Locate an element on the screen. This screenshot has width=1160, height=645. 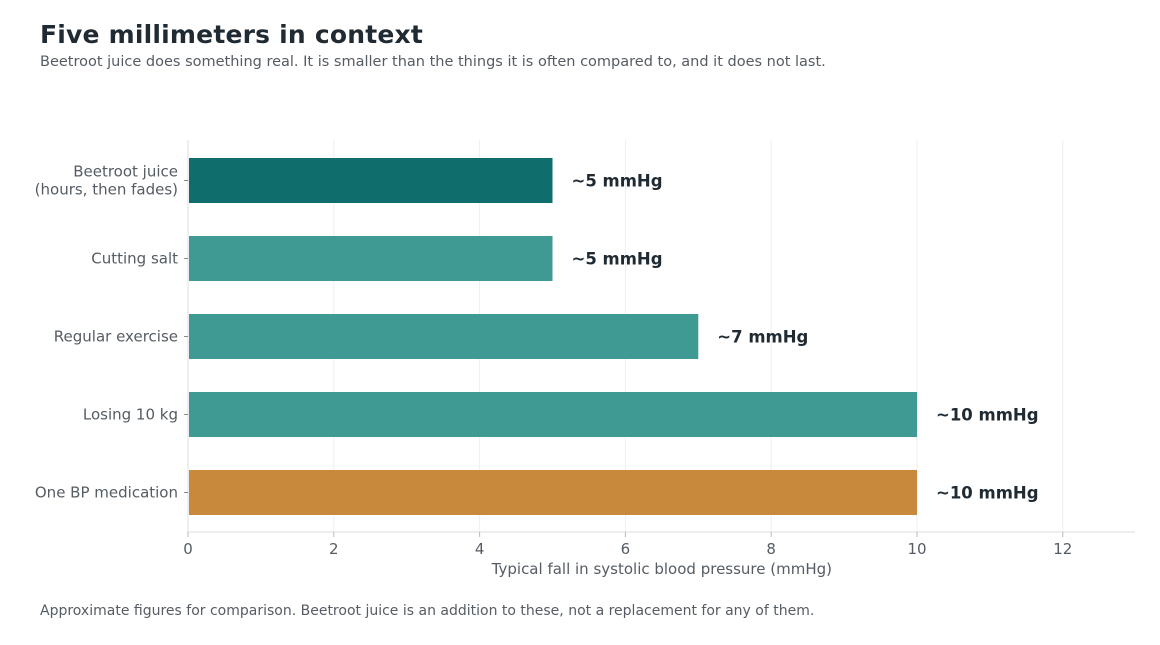
category-label: Cutting salt is located at coordinates (134, 259).